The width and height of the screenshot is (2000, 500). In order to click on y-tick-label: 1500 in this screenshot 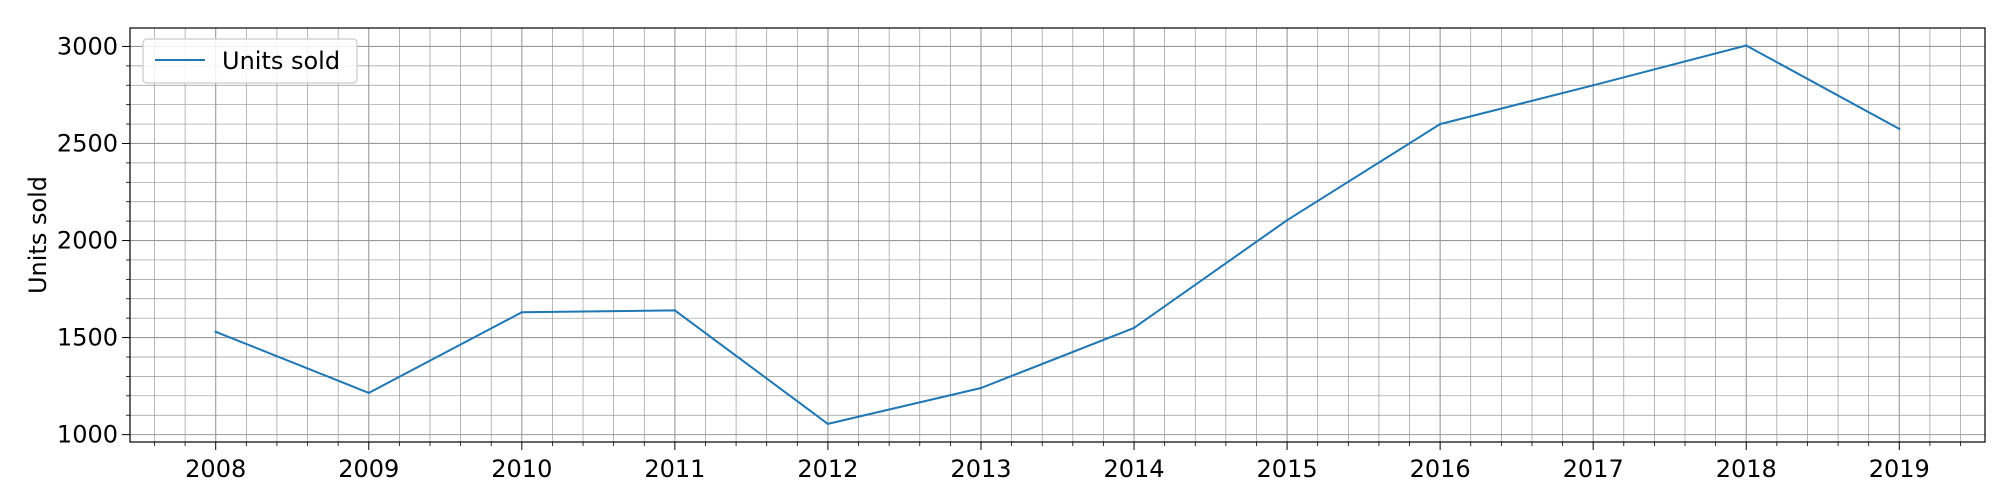, I will do `click(87, 338)`.